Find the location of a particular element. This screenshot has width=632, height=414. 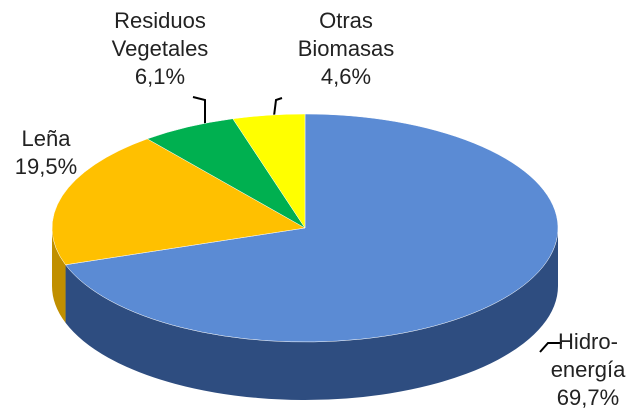

slice-label: Hidro- is located at coordinates (588, 341).